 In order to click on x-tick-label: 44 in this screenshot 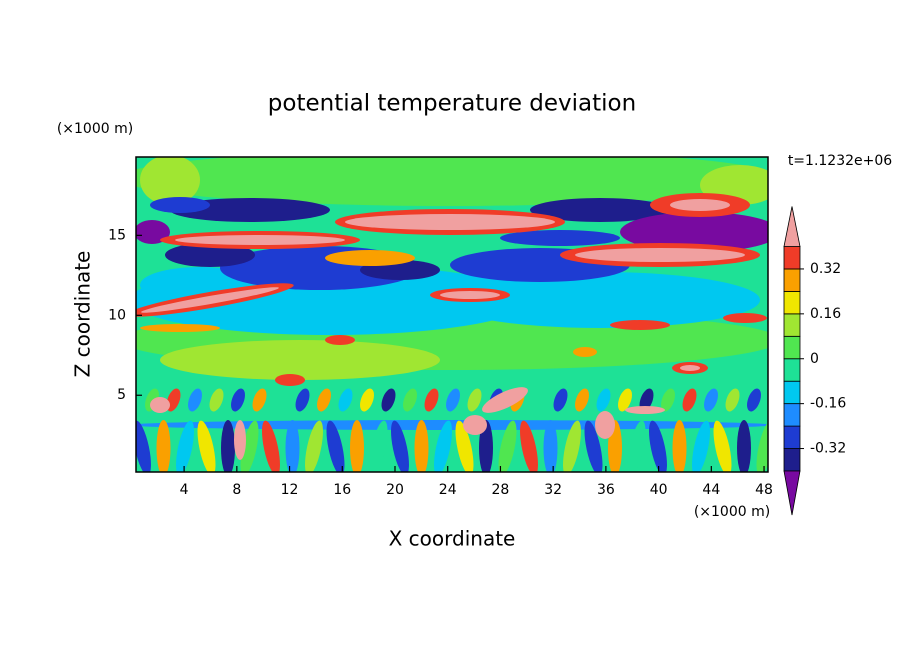, I will do `click(711, 490)`.